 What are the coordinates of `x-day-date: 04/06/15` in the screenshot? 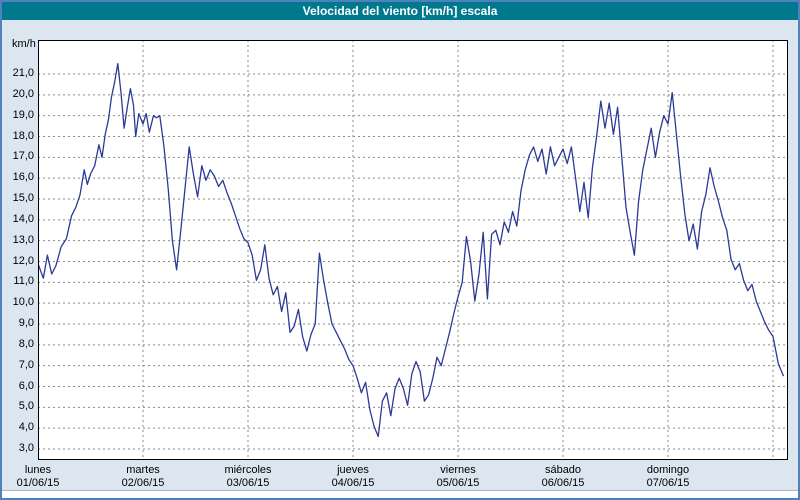 It's located at (353, 483).